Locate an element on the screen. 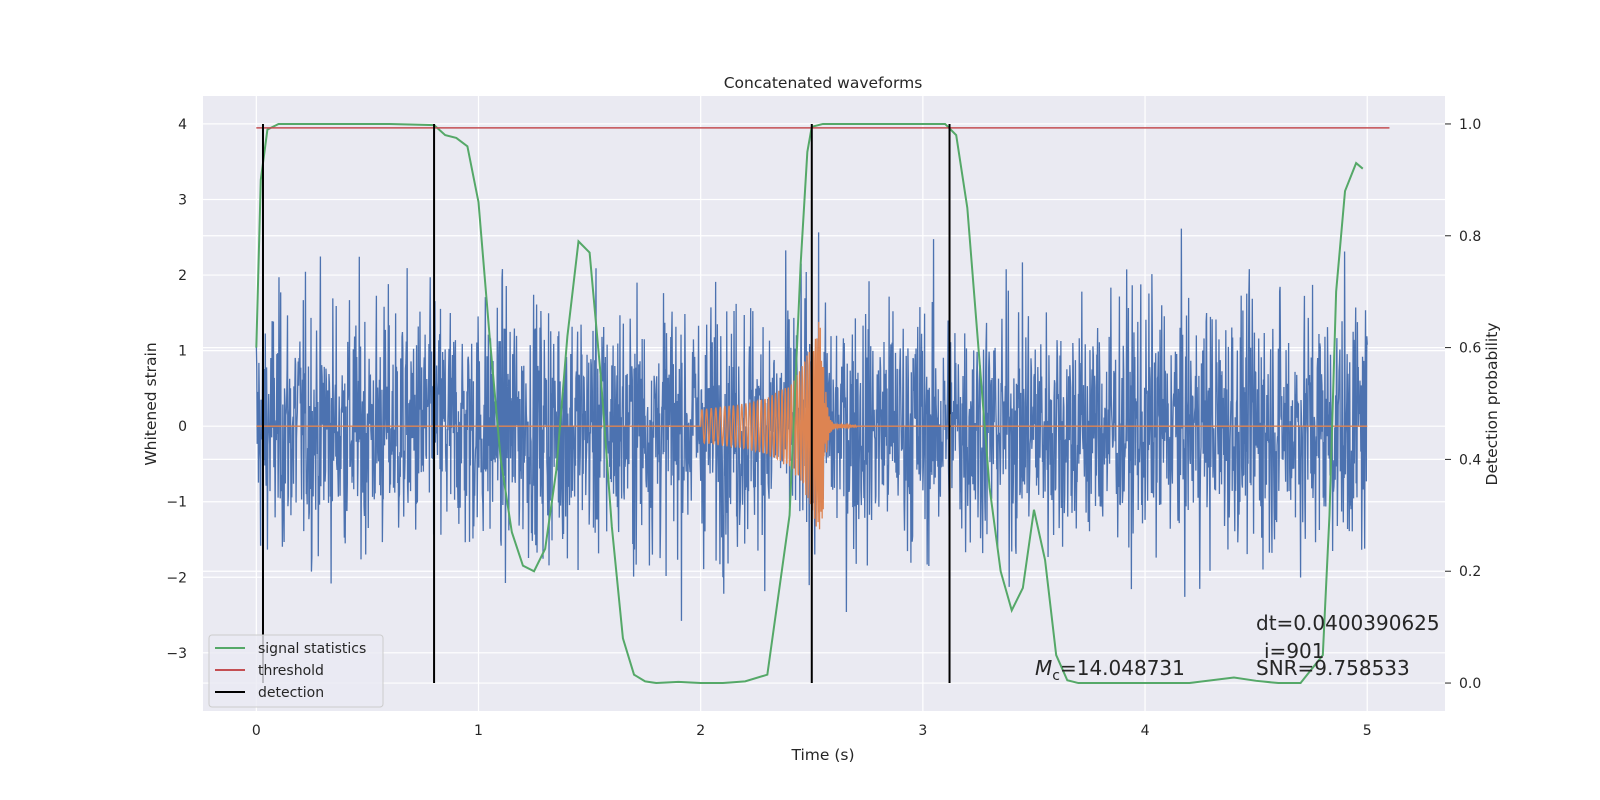  legend-label-signal-statistics: signal statistics is located at coordinates (312, 649).